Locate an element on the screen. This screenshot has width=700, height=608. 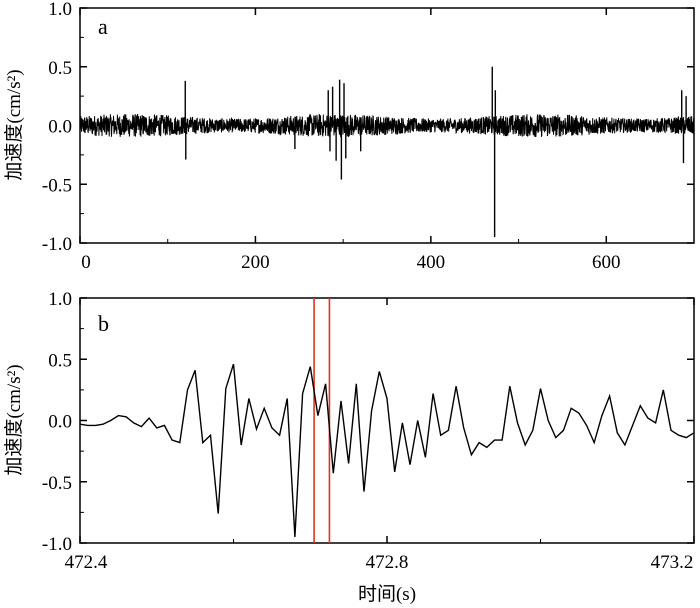
panel-b-x-axis-label: 时间(s) is located at coordinates (387, 594).